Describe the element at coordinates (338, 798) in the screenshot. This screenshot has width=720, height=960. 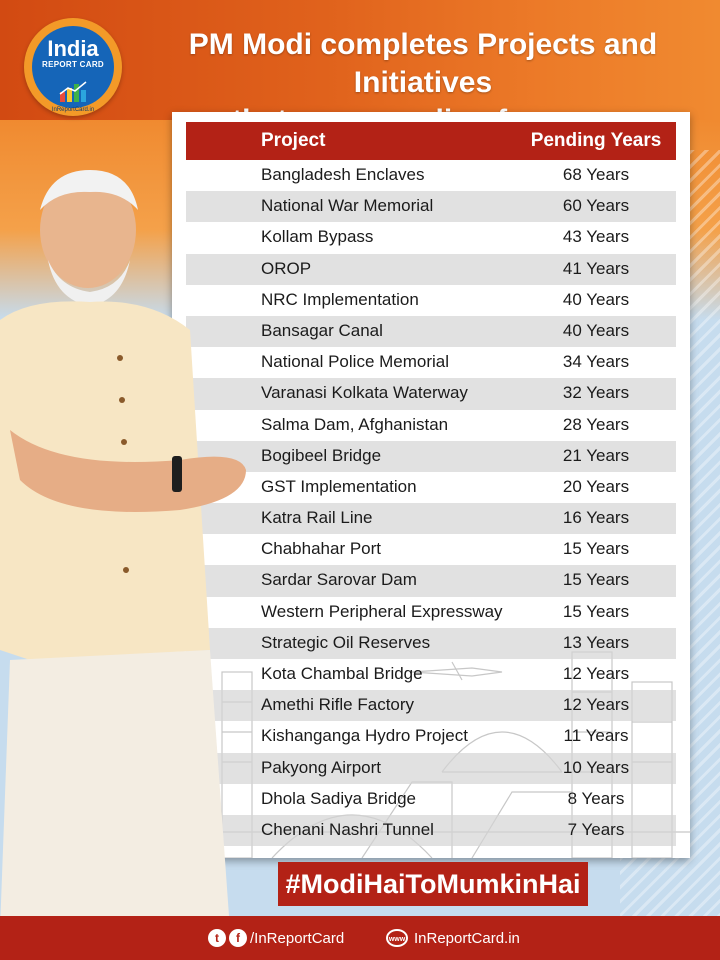
I see `project-name: Dhola Sadiya Bridge` at that location.